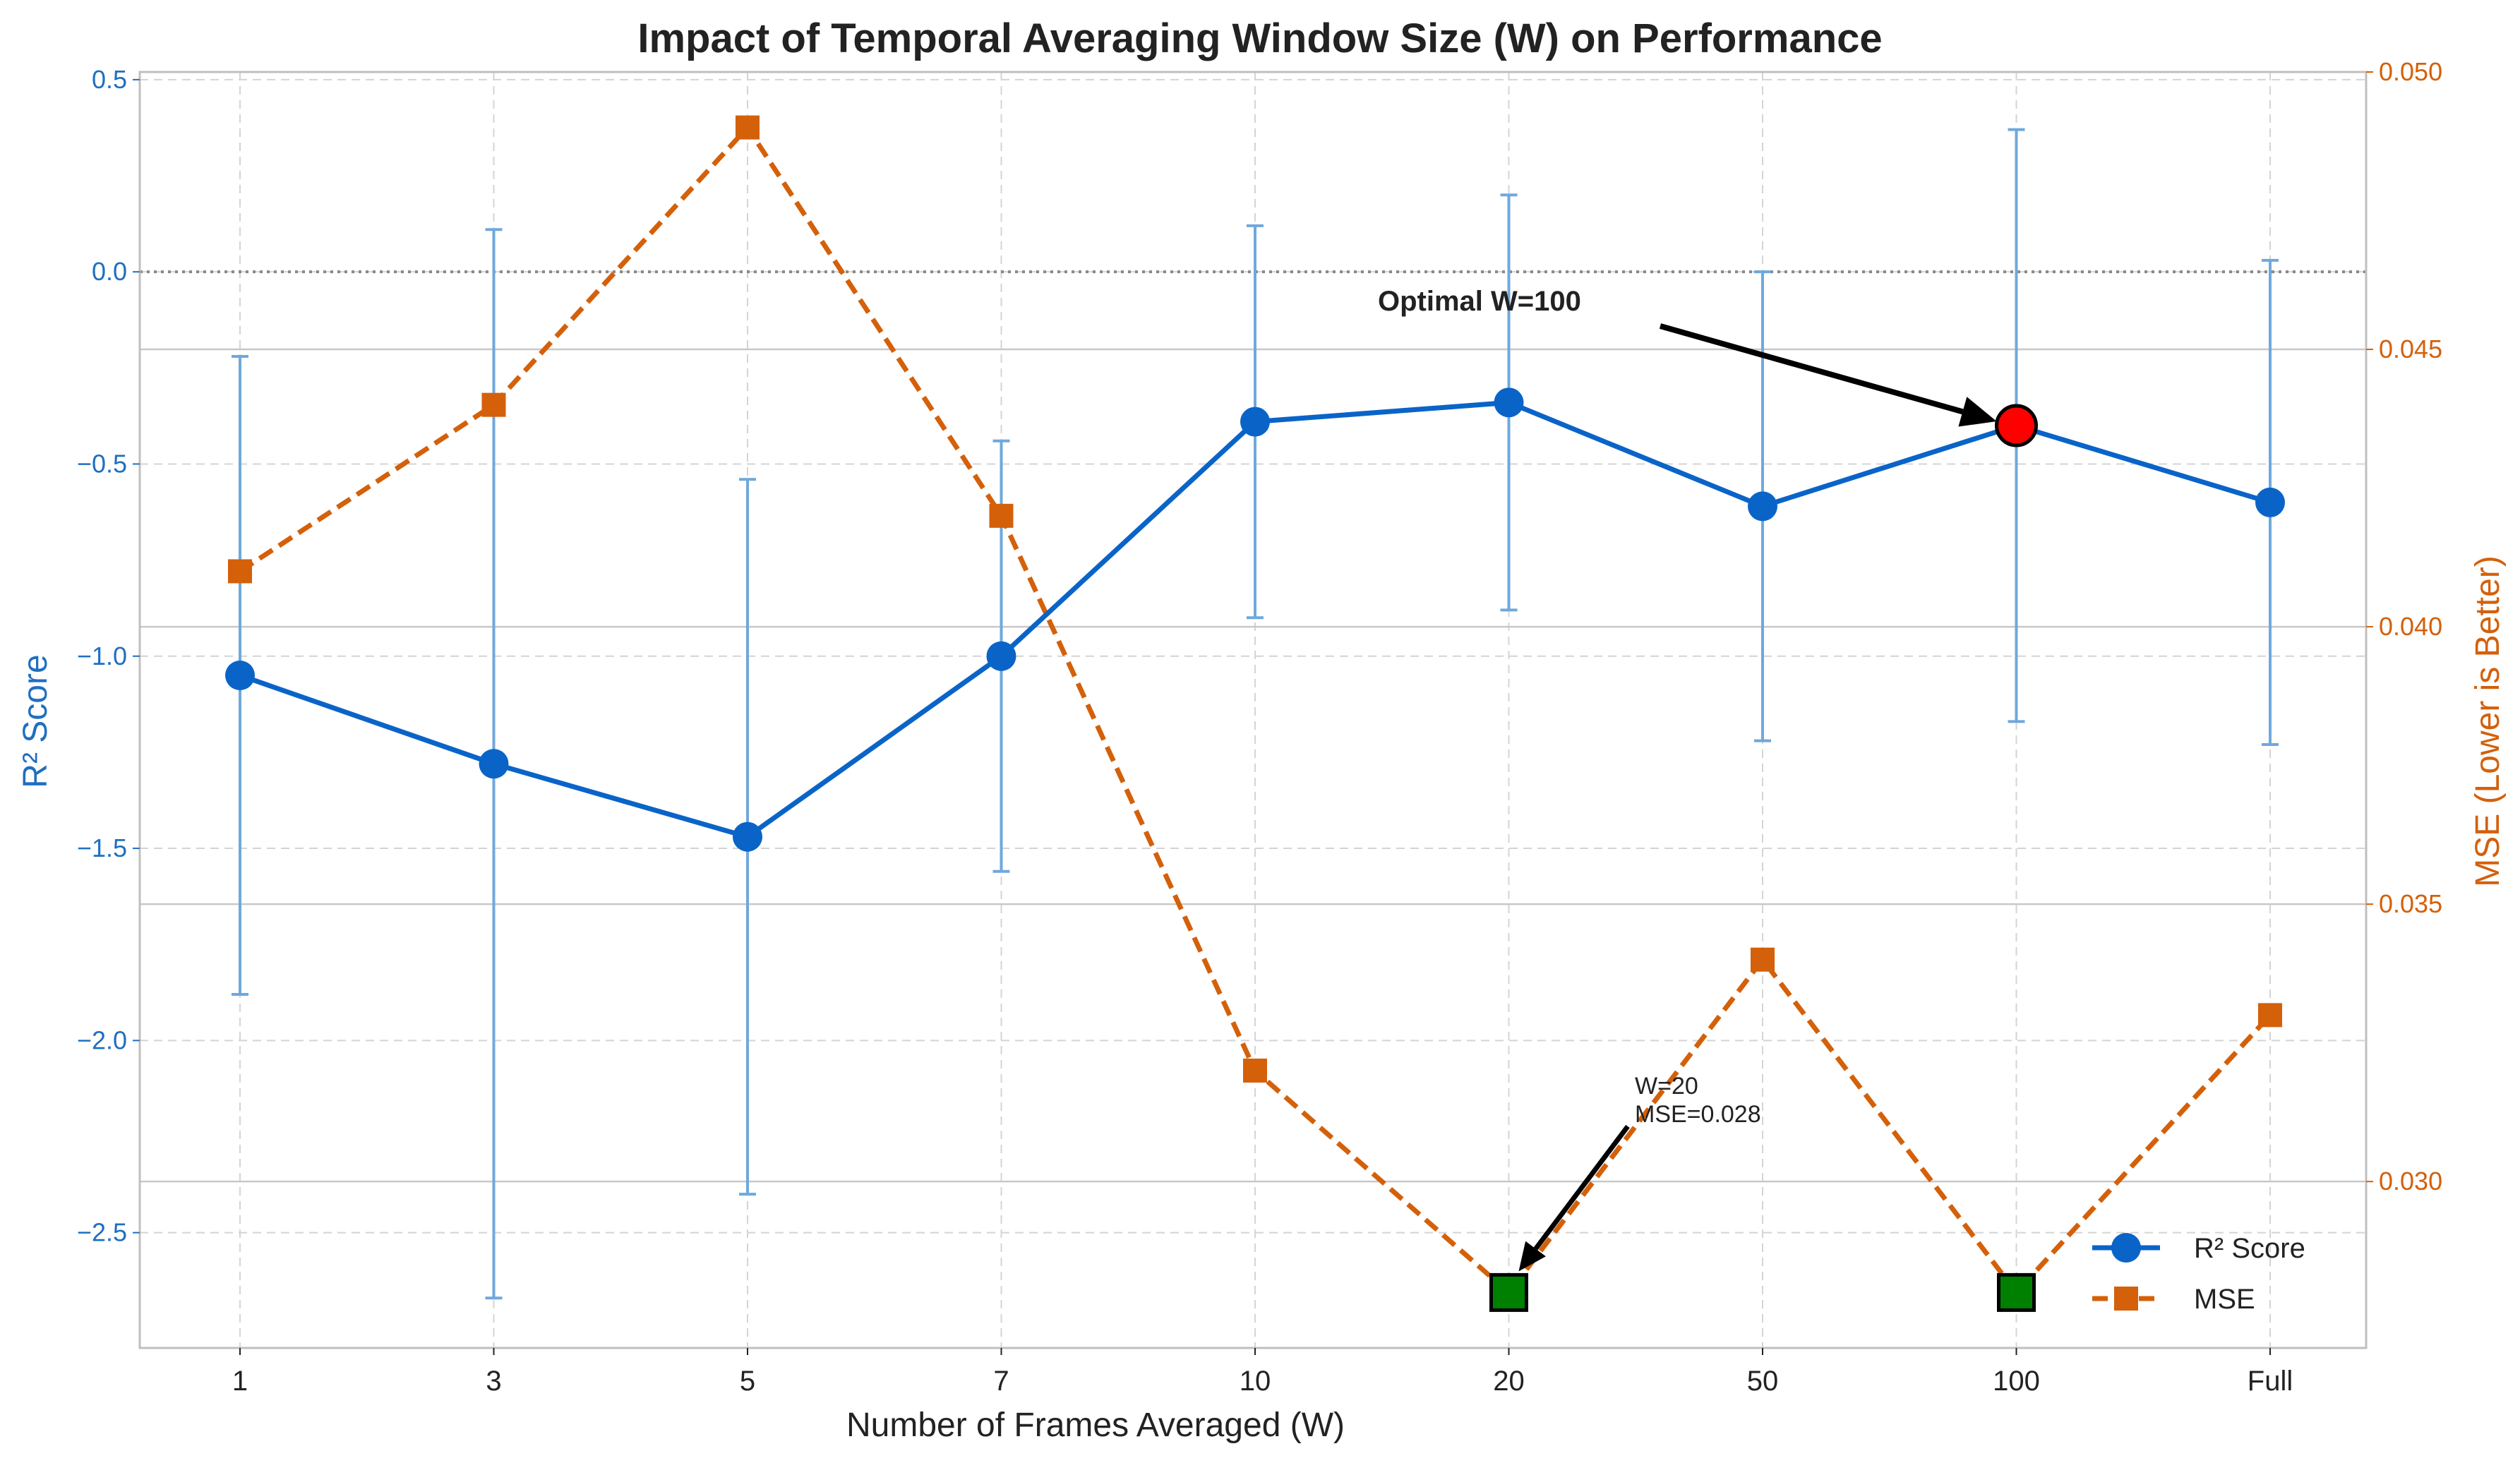 This screenshot has width=2520, height=1463. I want to click on optimal-r2-marker, so click(2017, 426).